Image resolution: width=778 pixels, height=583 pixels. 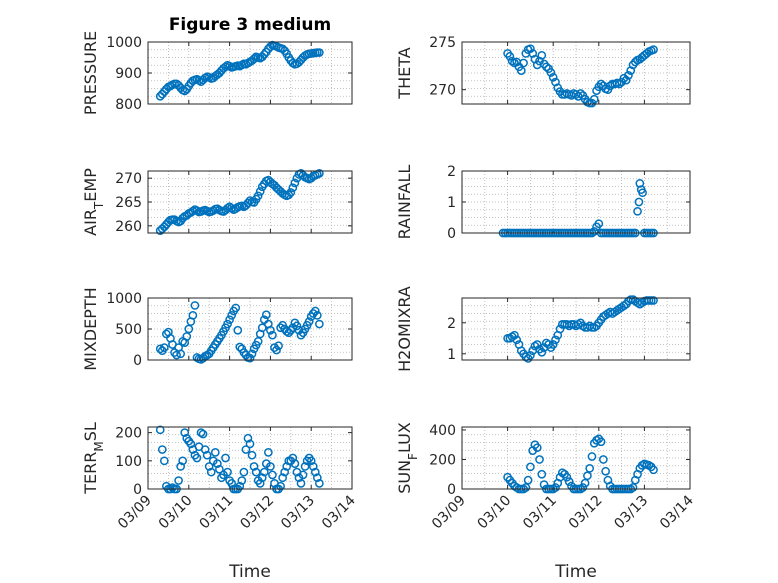 I want to click on y-tick-label: 1, so click(x=451, y=355).